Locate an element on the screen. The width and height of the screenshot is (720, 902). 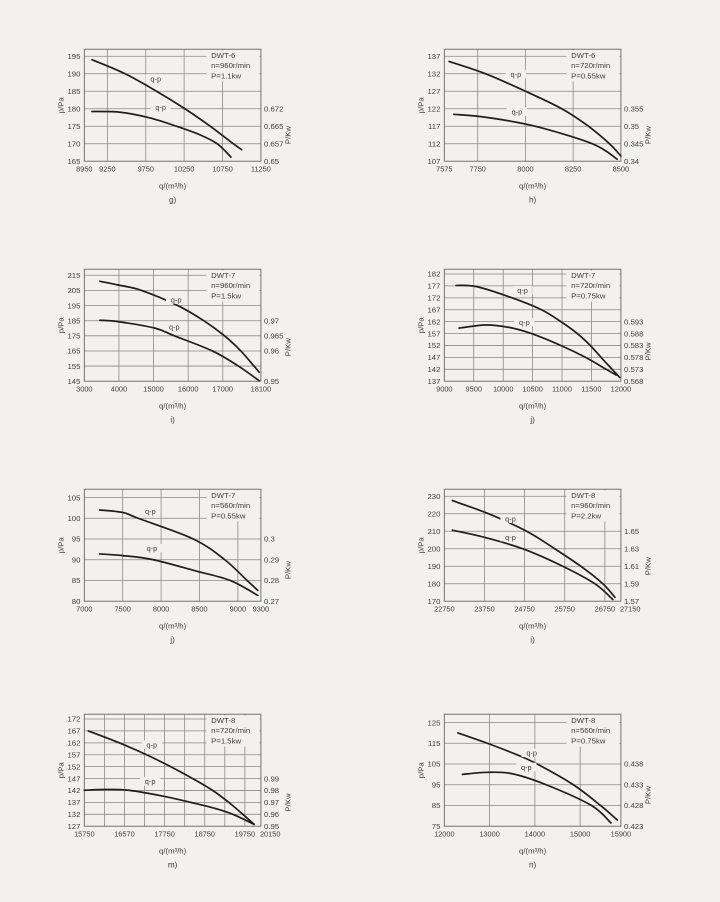
right-tick-label: 0.568 is located at coordinates (633, 381).